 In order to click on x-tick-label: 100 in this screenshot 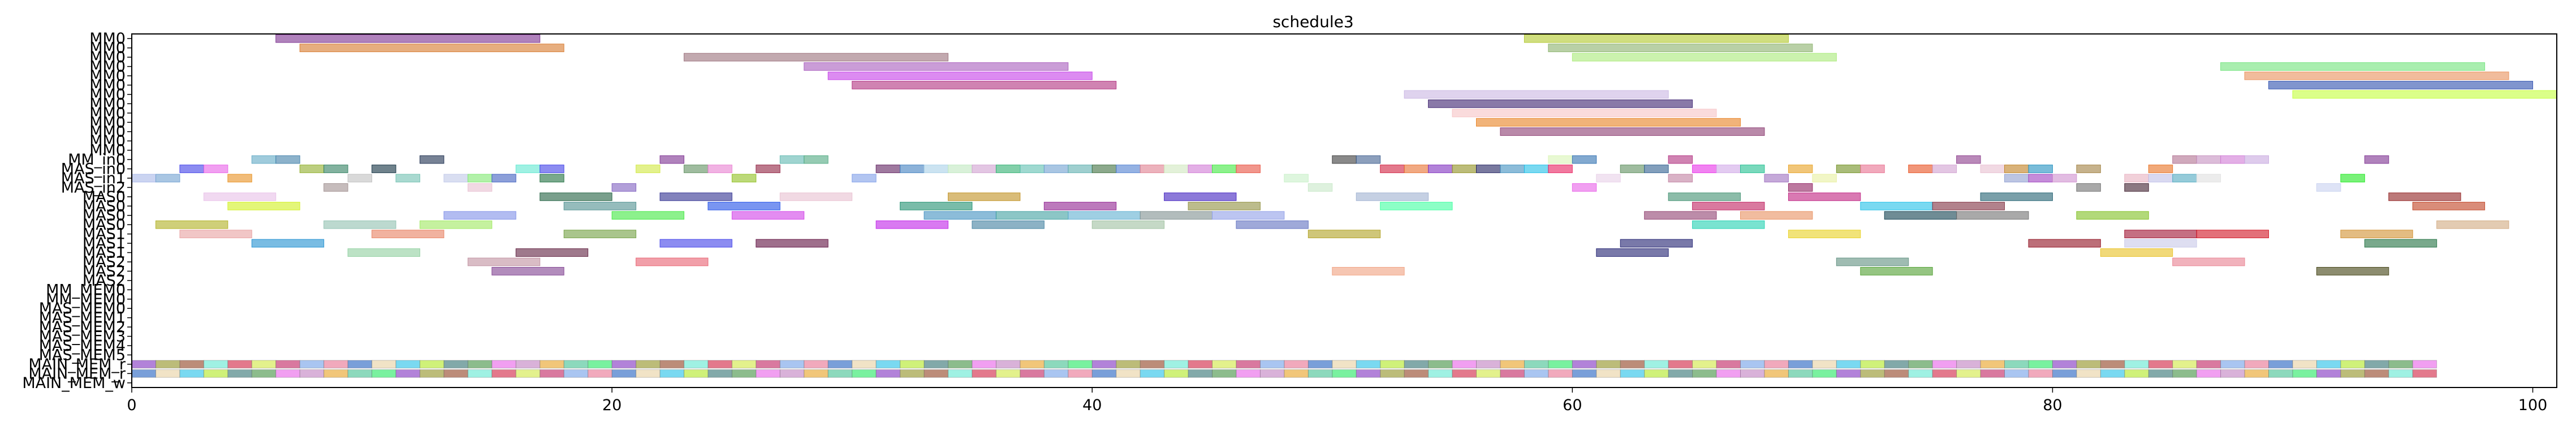, I will do `click(2533, 406)`.